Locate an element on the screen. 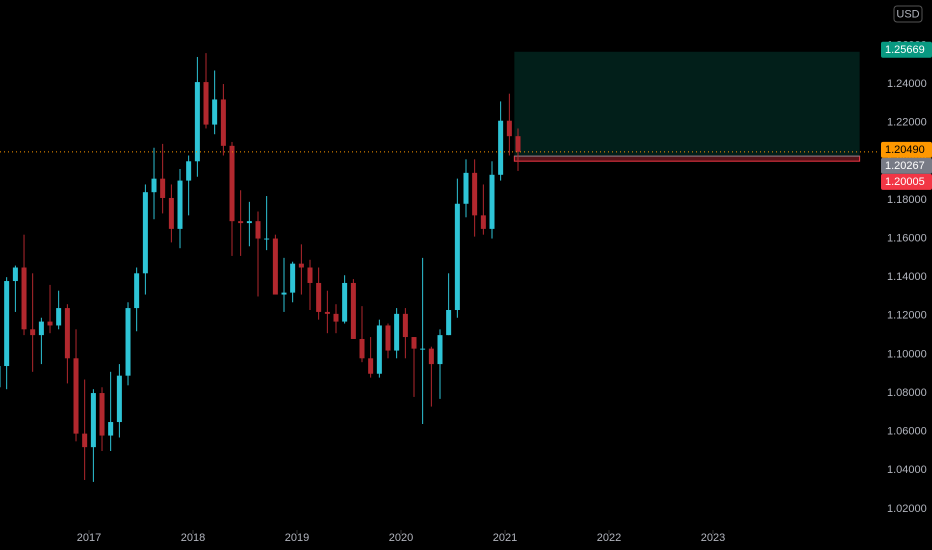 Image resolution: width=932 pixels, height=550 pixels. price-badge-label: 1.25669 is located at coordinates (905, 50).